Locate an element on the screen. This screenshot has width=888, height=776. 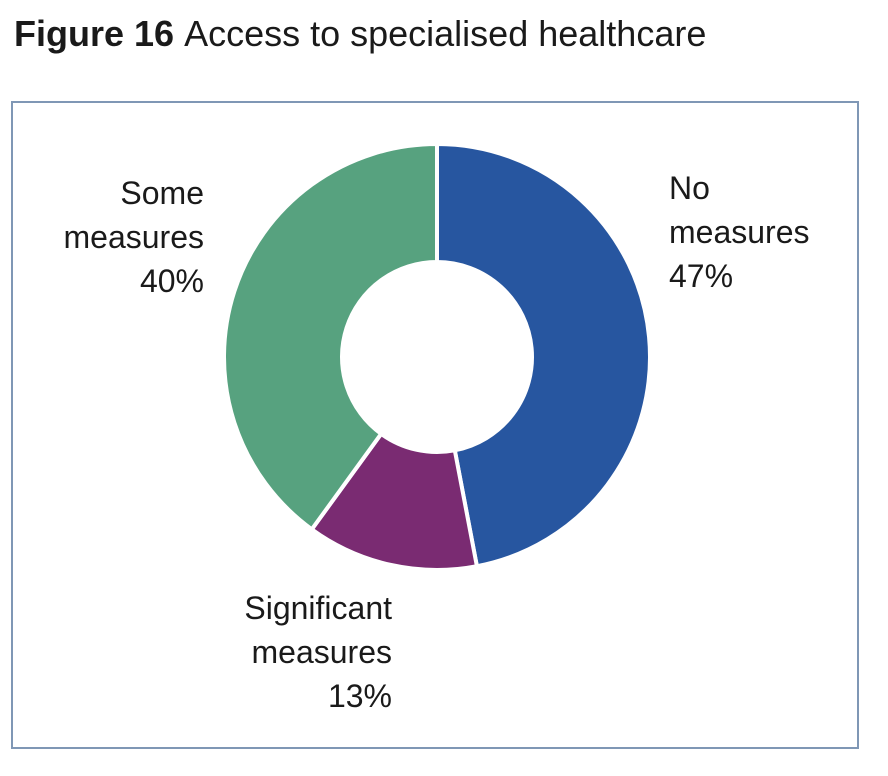
figure-caption: Access to specialised healthcare is located at coordinates (445, 33).